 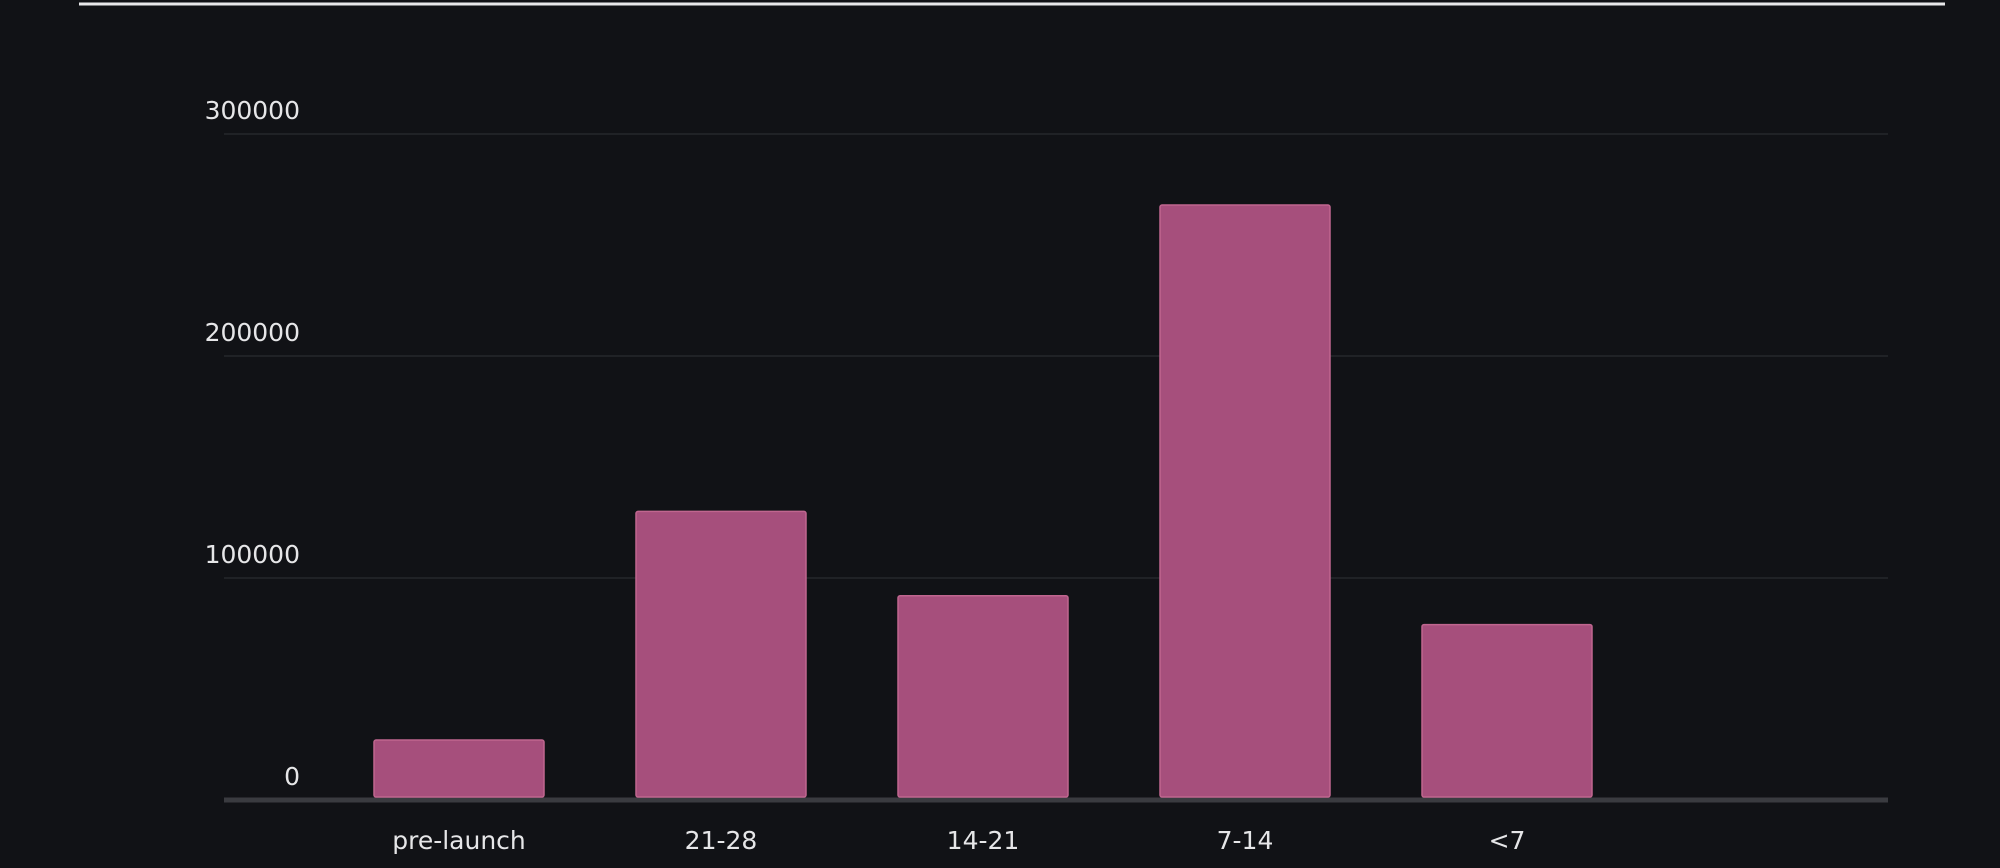 What do you see at coordinates (721, 840) in the screenshot?
I see `x-tick-label: 21-28` at bounding box center [721, 840].